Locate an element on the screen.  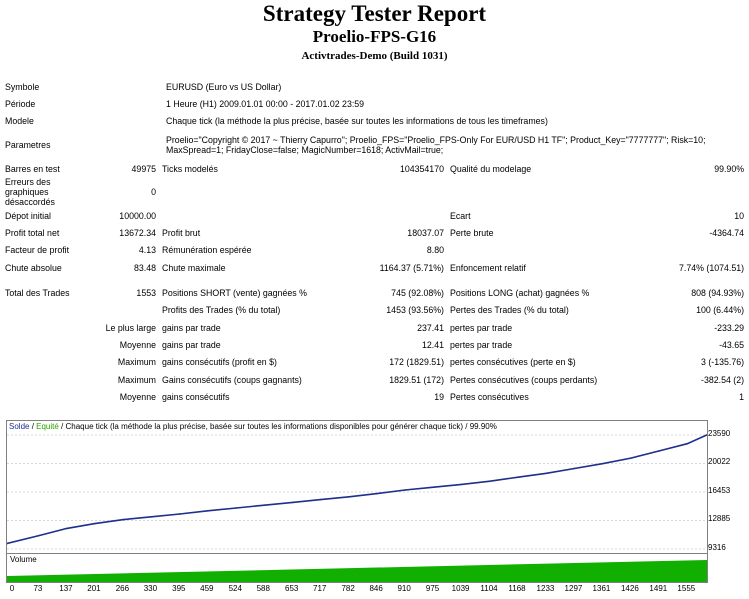
x-tick-label: 201 is located at coordinates (94, 588).